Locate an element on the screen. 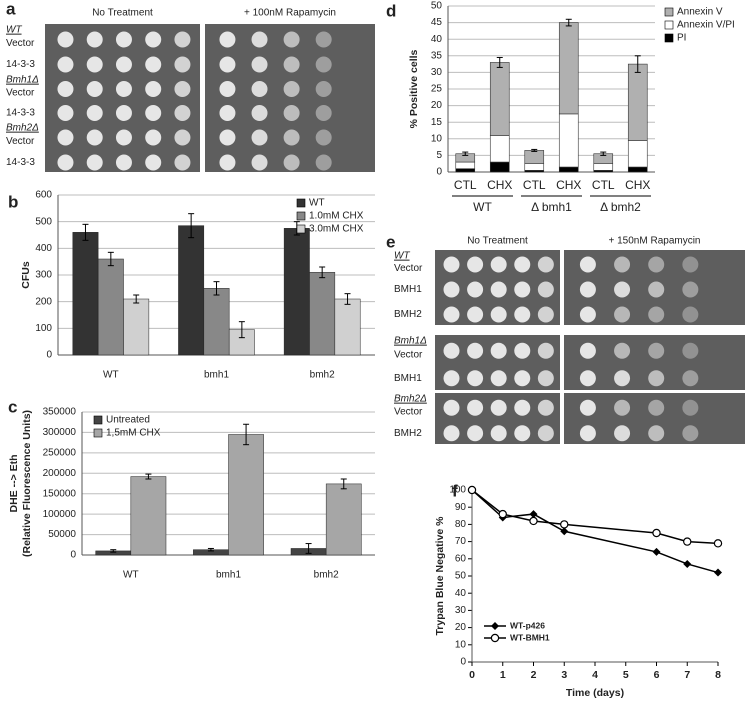 This screenshot has width=751, height=707. y-tick-label: 50 is located at coordinates (437, 6).